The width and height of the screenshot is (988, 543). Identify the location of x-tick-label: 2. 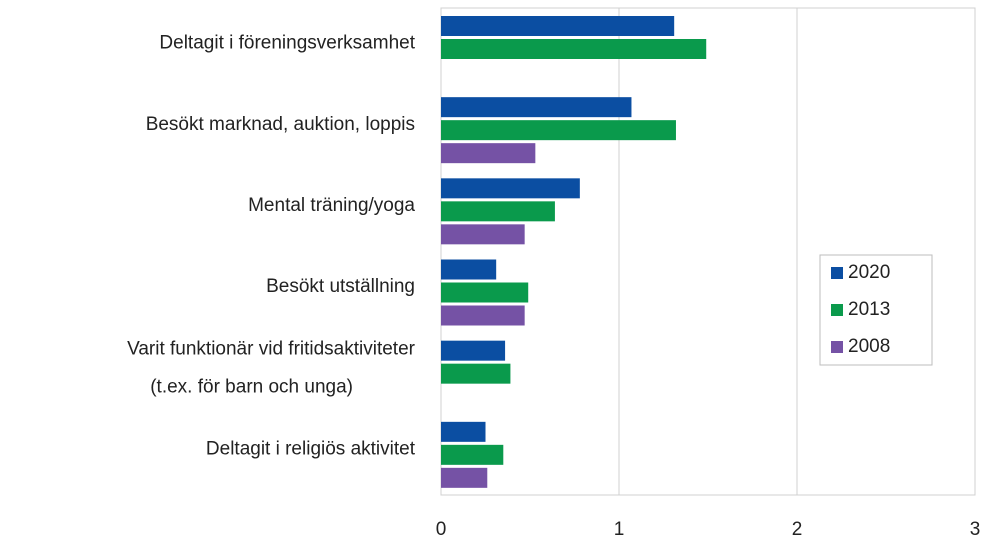
(797, 529).